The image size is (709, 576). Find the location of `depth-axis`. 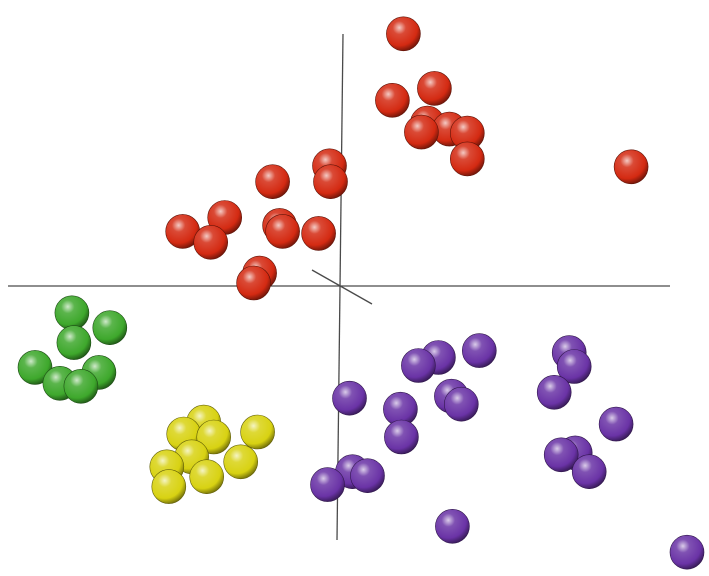

depth-axis is located at coordinates (342, 287).